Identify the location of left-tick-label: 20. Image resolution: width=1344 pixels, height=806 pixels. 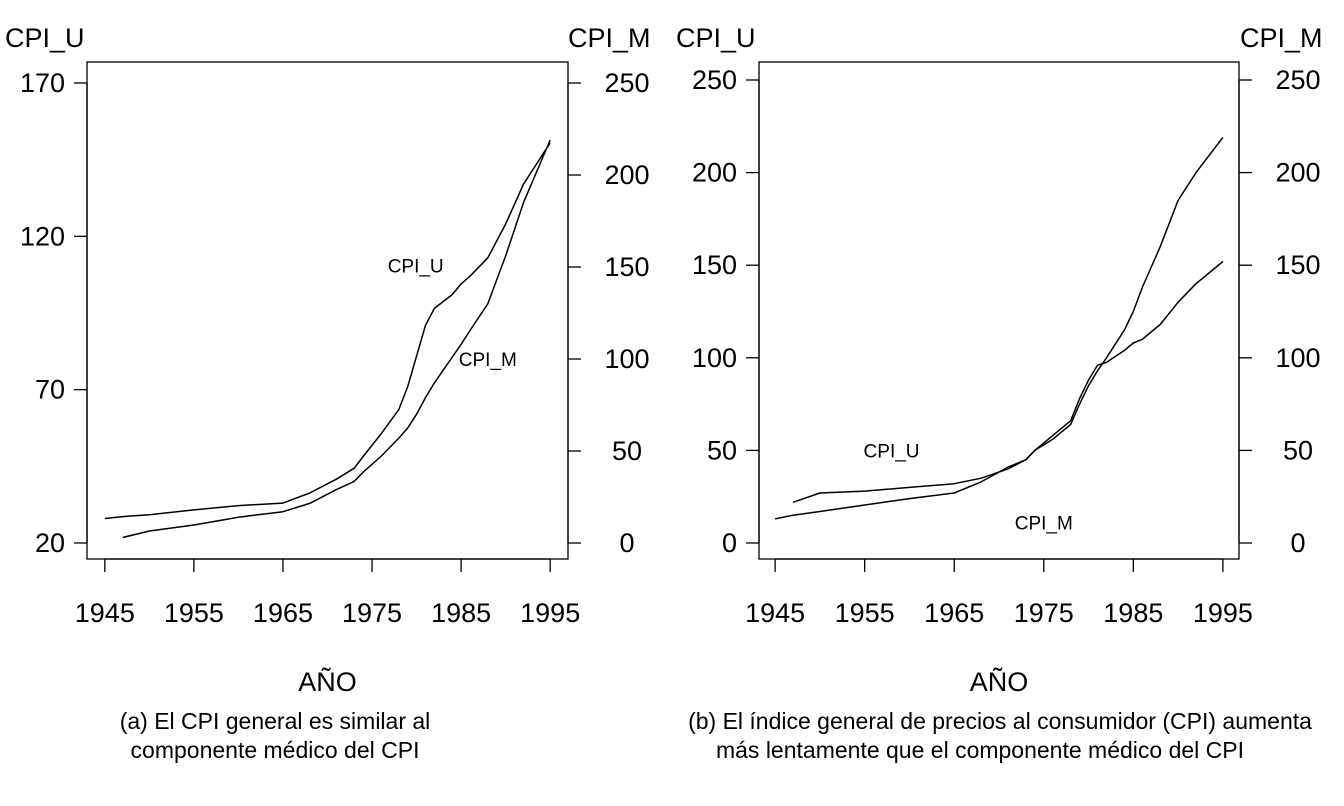
(50, 543).